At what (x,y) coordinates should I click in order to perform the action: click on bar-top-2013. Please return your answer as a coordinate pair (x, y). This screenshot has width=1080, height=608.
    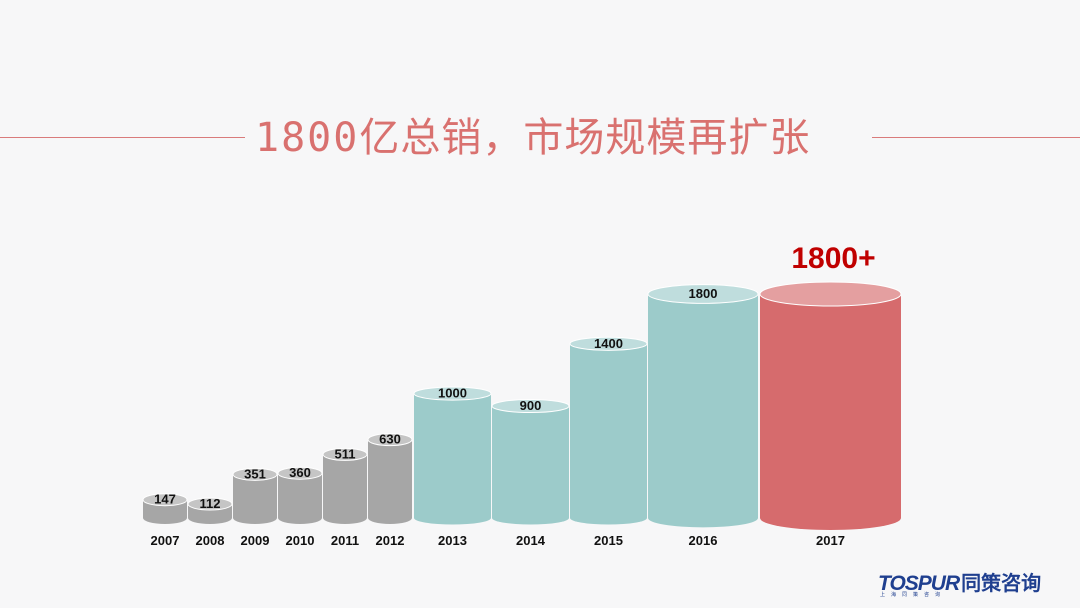
    Looking at the image, I should click on (452, 393).